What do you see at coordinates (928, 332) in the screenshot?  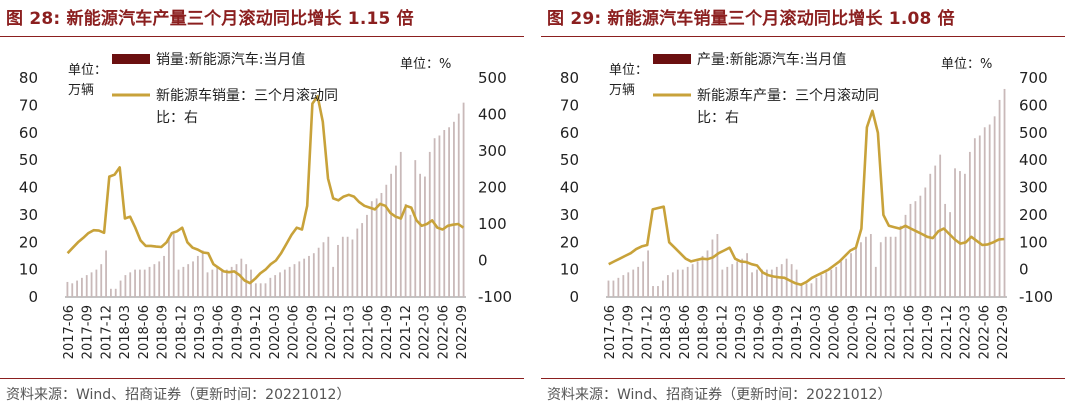 I see `x-tick-label: 2021-09` at bounding box center [928, 332].